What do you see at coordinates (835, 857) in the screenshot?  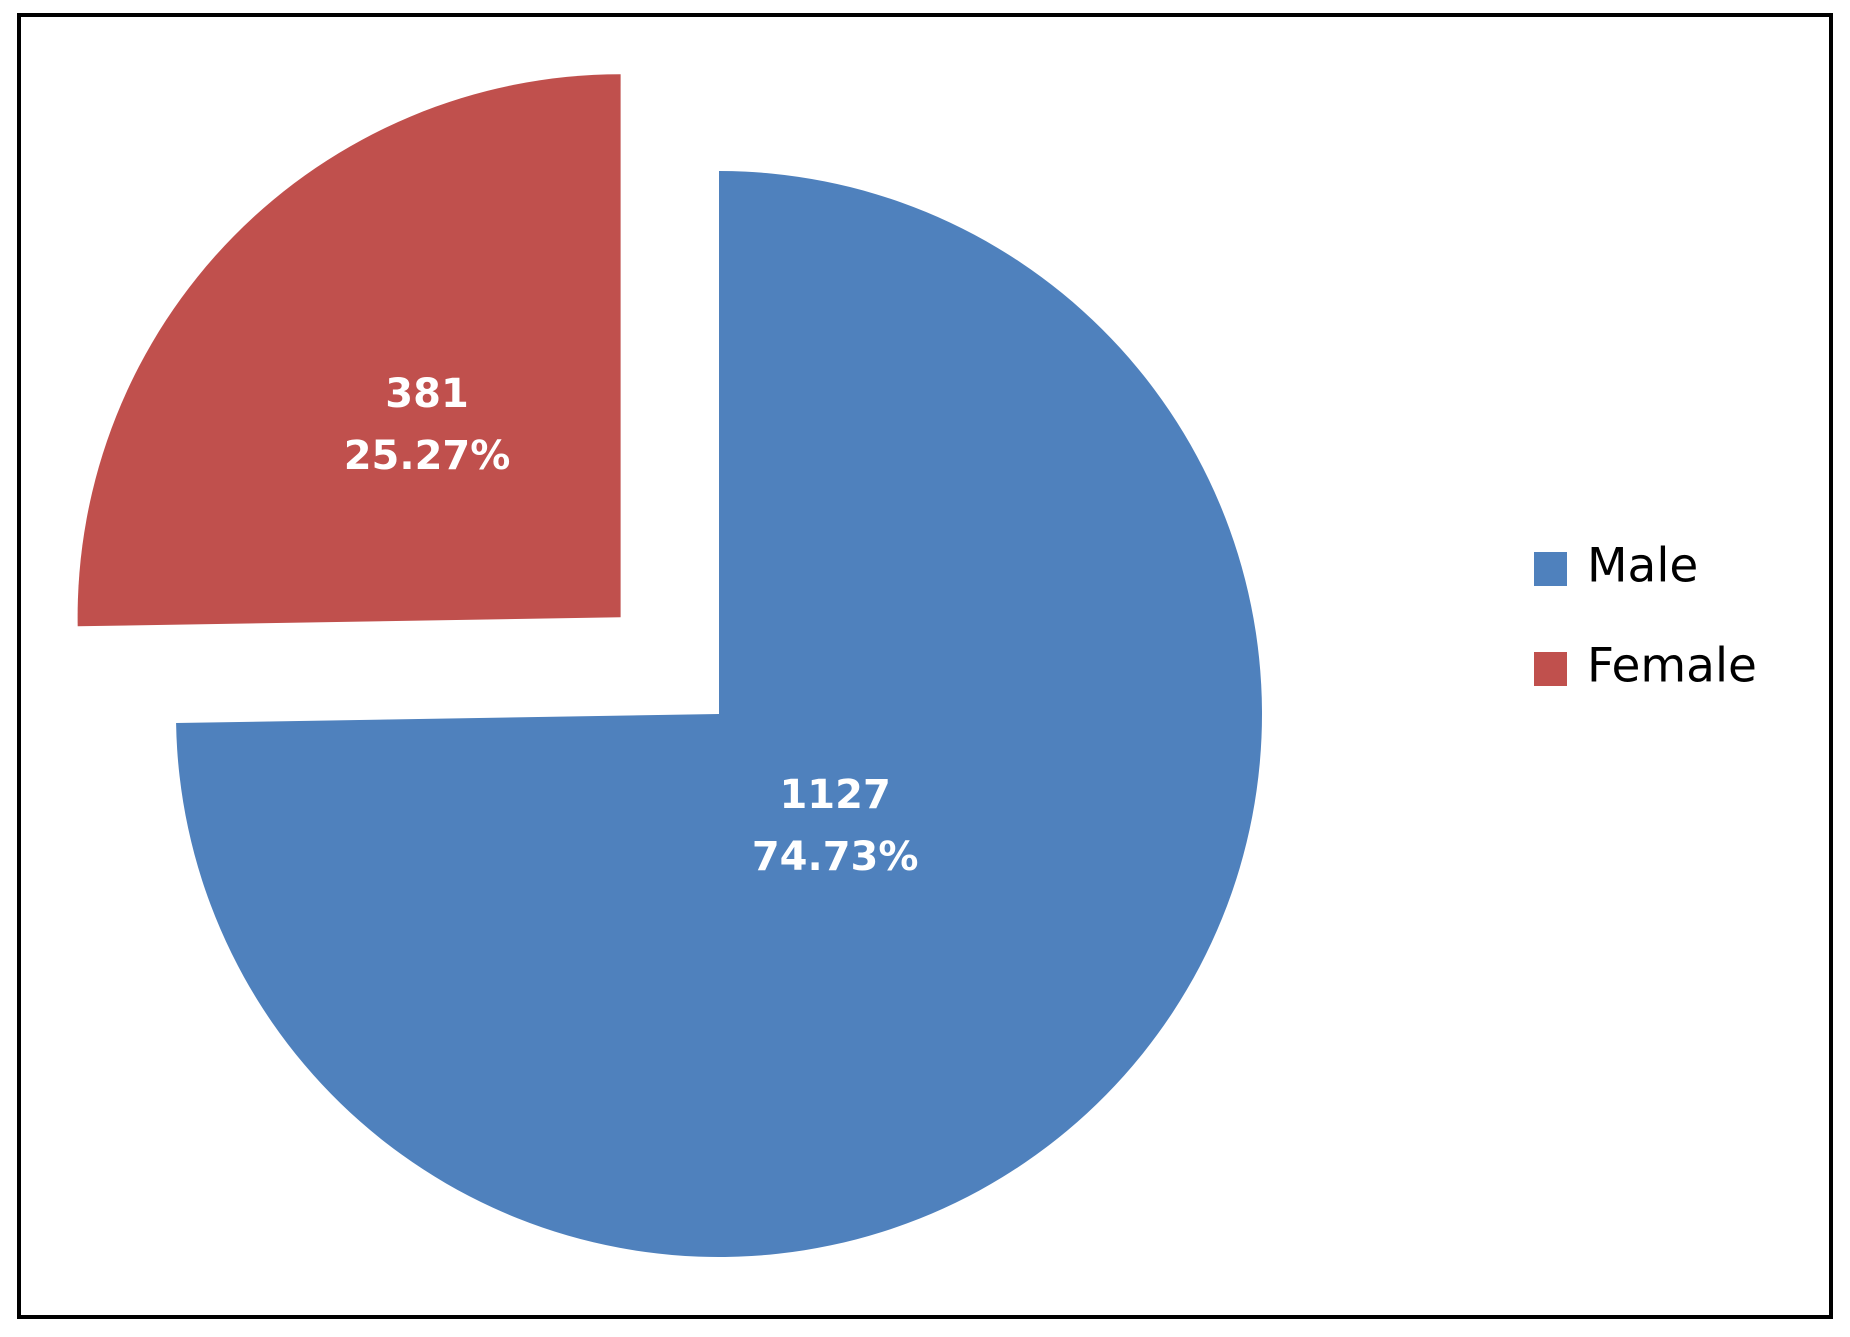 I see `percent-label: 74.73%` at bounding box center [835, 857].